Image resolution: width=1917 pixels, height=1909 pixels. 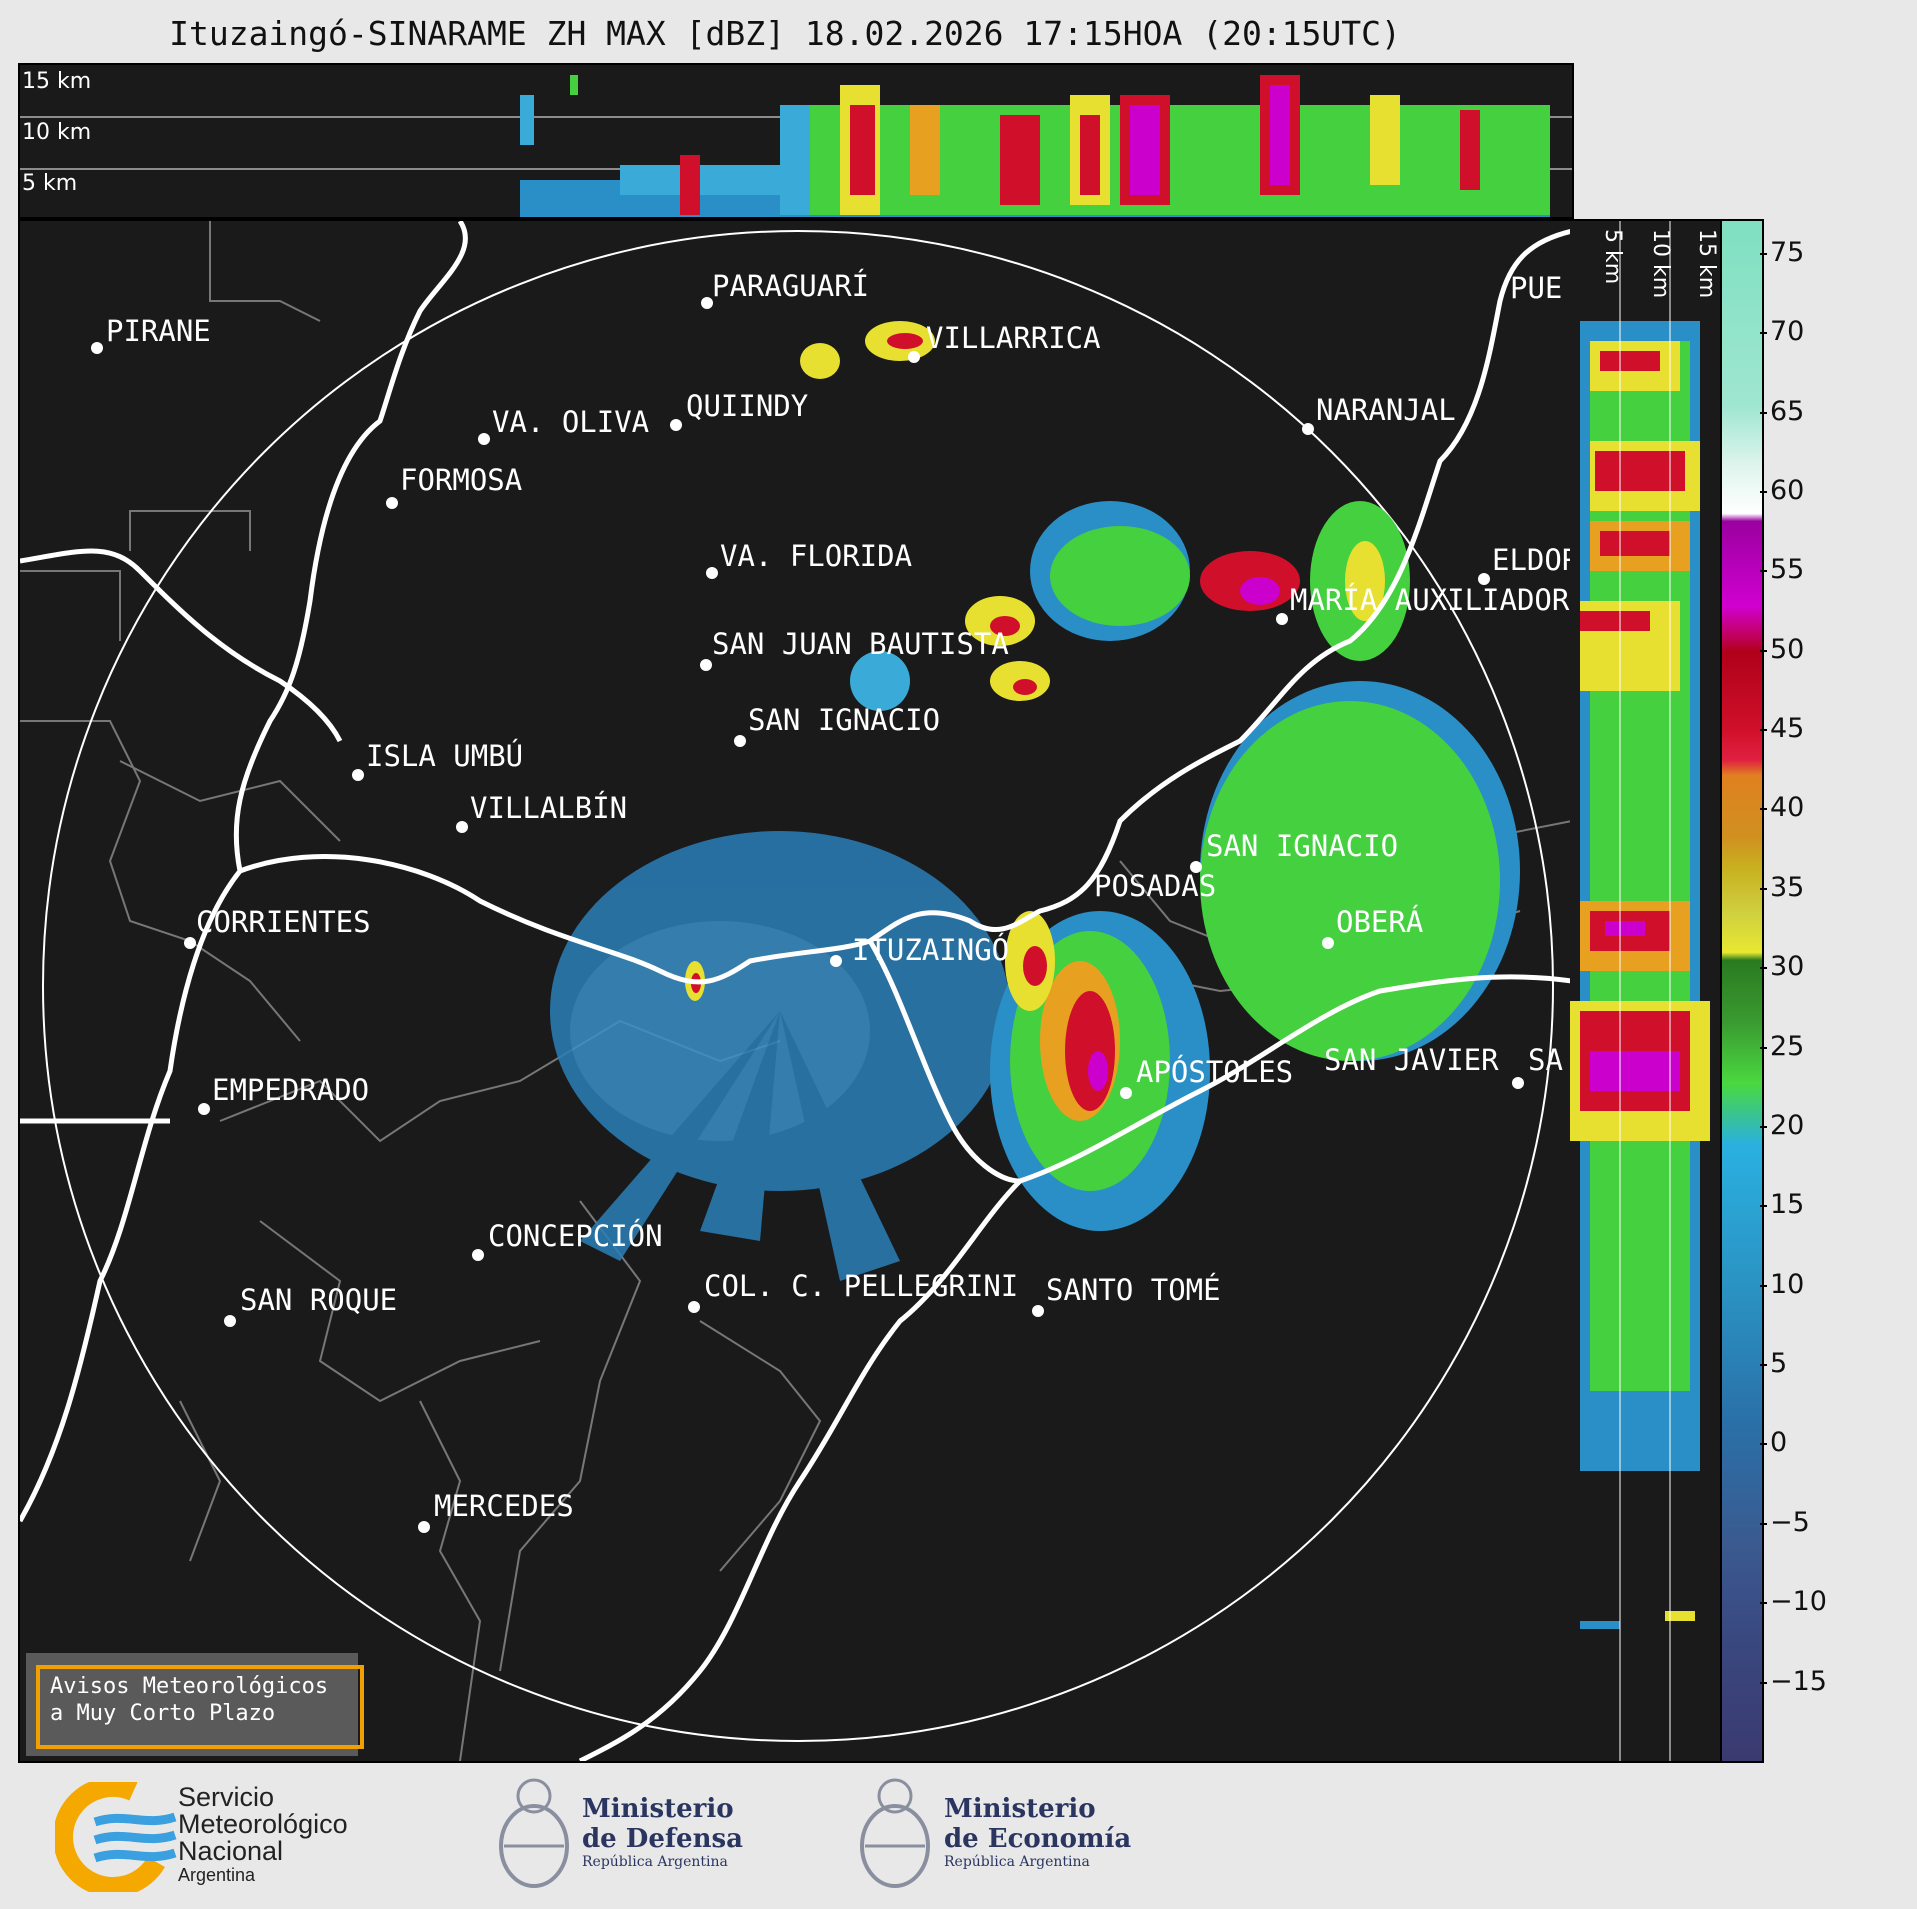 What do you see at coordinates (1020, 1809) in the screenshot?
I see `economia-line-1: Ministerio` at bounding box center [1020, 1809].